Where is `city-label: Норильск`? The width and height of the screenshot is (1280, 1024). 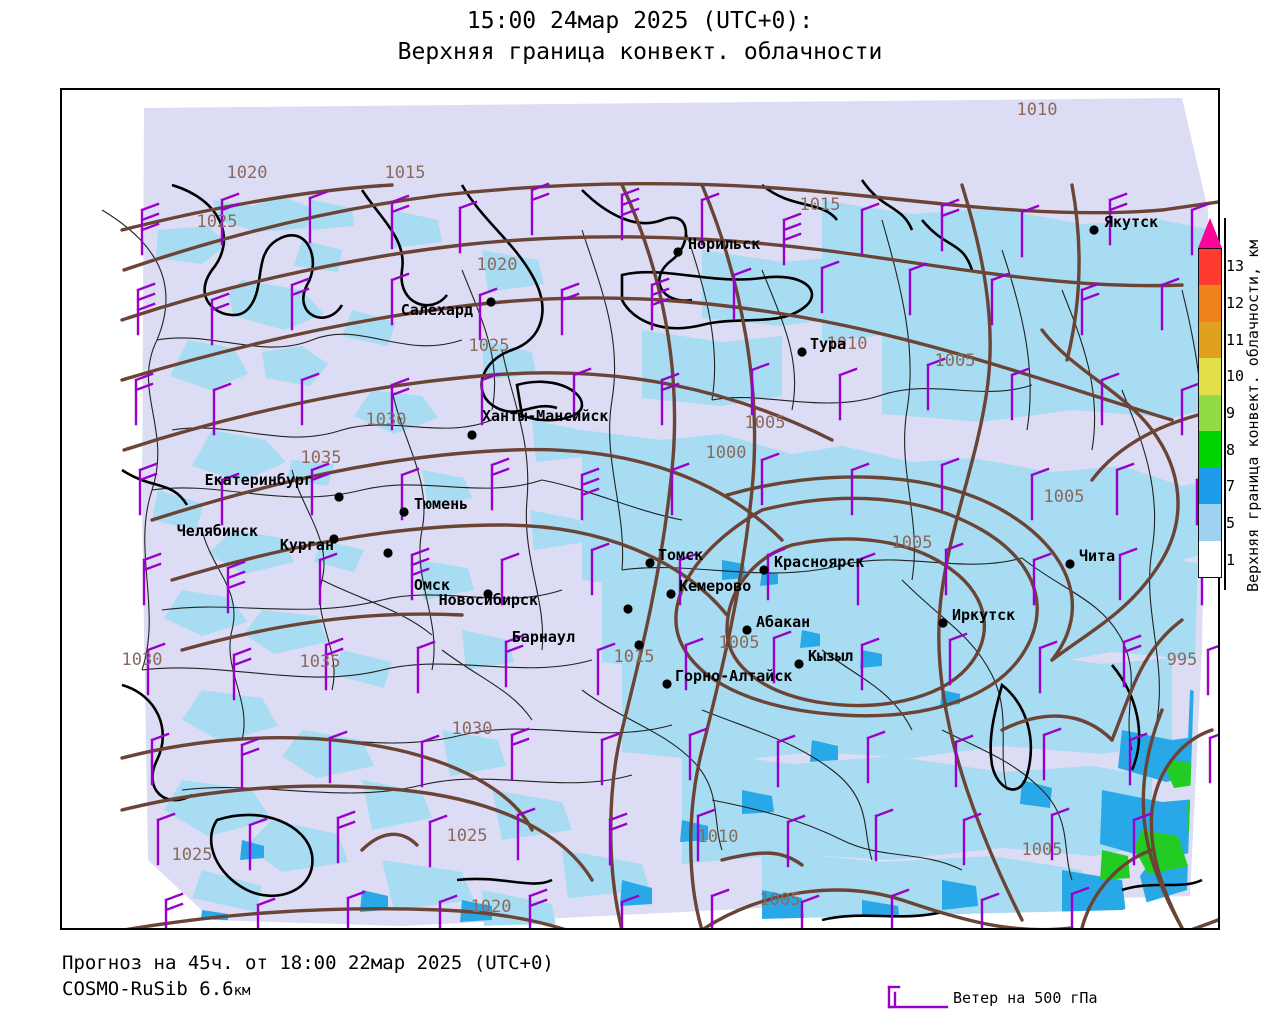 city-label: Норильск is located at coordinates (724, 244).